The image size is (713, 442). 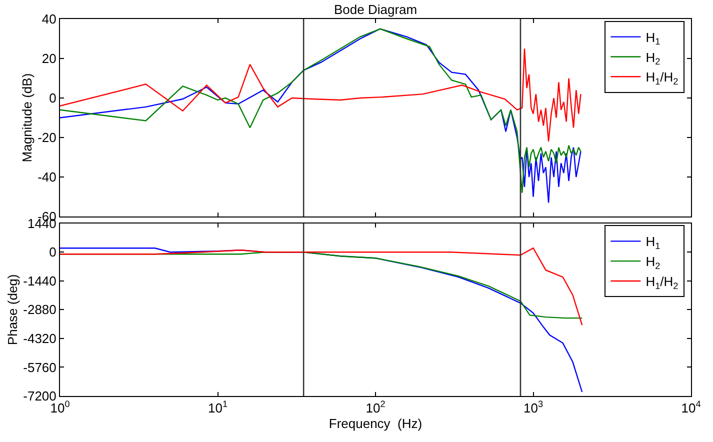 What do you see at coordinates (533, 407) in the screenshot?
I see `x-tick-label: 10$^{3}$` at bounding box center [533, 407].